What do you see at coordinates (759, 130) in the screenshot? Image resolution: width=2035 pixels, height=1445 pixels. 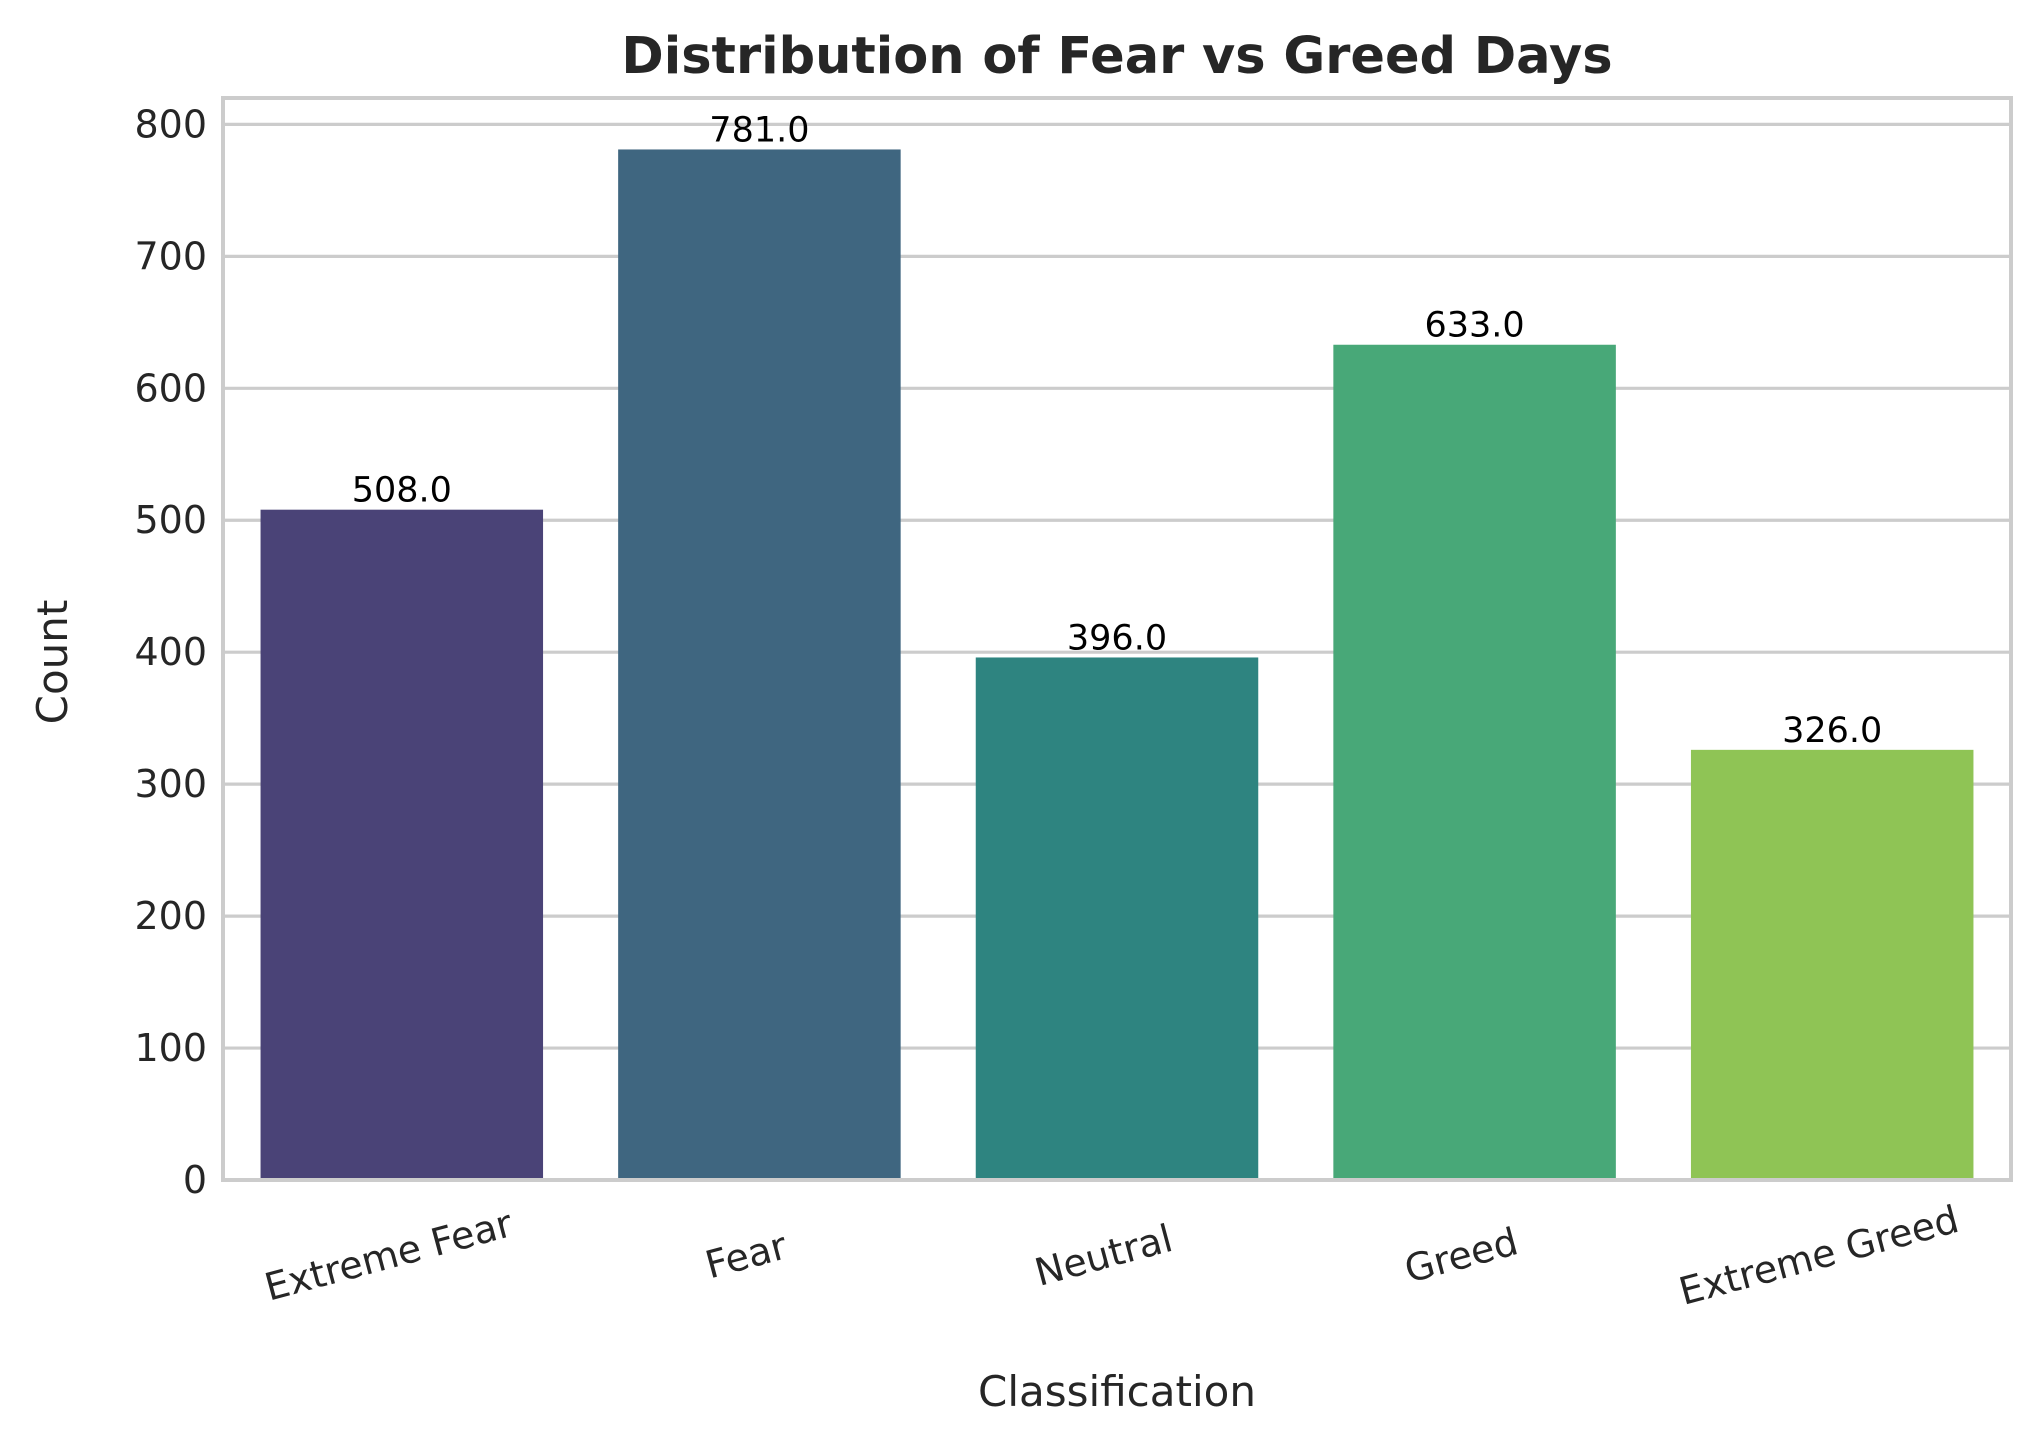 I see `bar-value-label: 781.0` at bounding box center [759, 130].